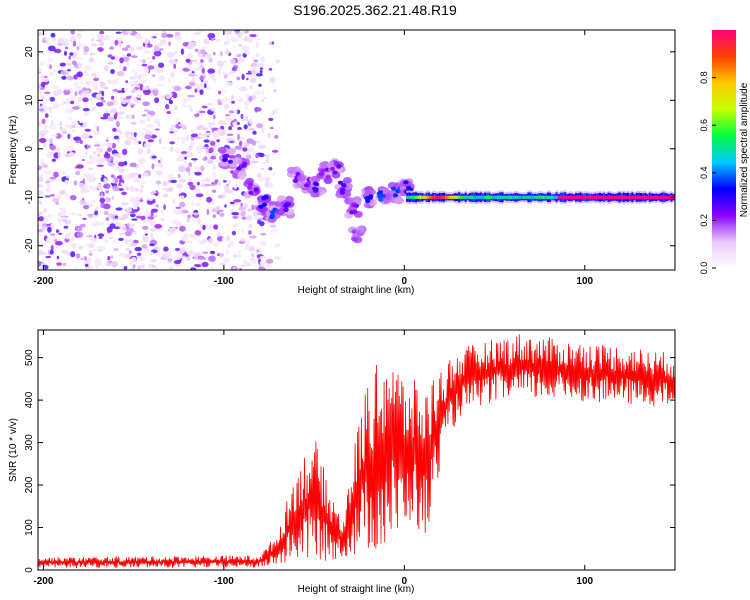 This screenshot has height=600, width=750. What do you see at coordinates (29, 399) in the screenshot?
I see `snr-y-tick-label: 400` at bounding box center [29, 399].